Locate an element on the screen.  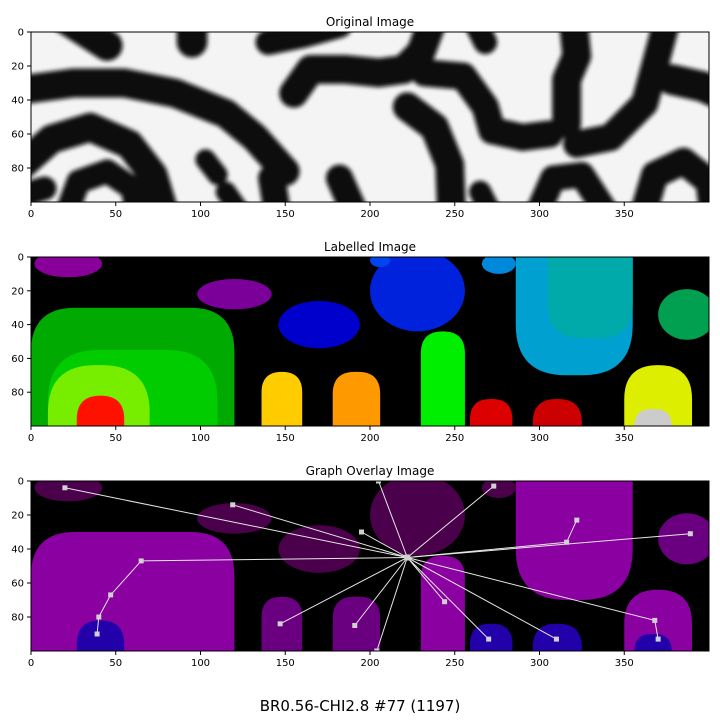
x-tick-label: 200 is located at coordinates (369, 214).